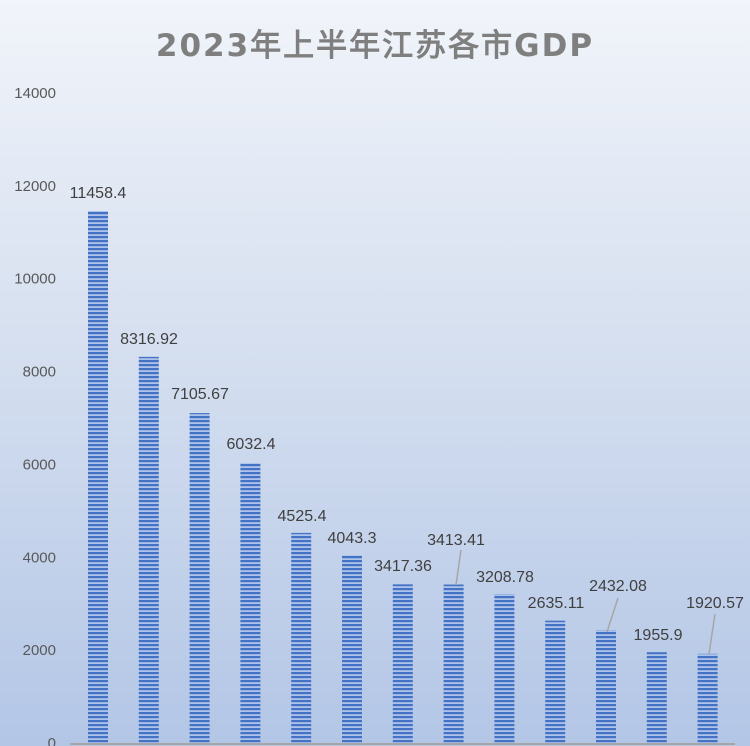  What do you see at coordinates (39, 464) in the screenshot?
I see `y-tick-label: 6000` at bounding box center [39, 464].